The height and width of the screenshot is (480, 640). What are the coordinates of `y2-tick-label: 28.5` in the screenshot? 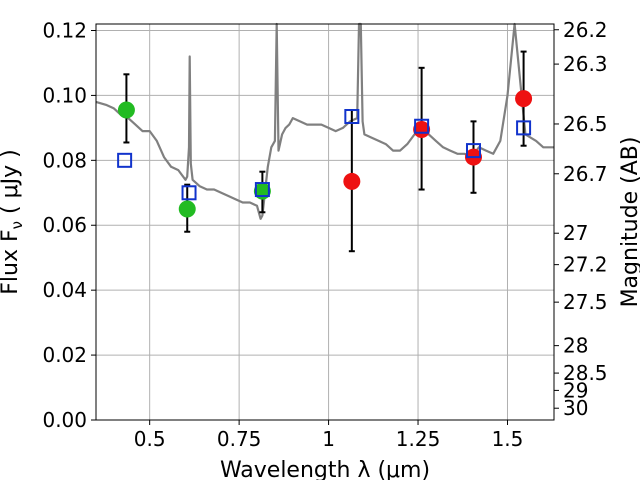 It's located at (585, 373).